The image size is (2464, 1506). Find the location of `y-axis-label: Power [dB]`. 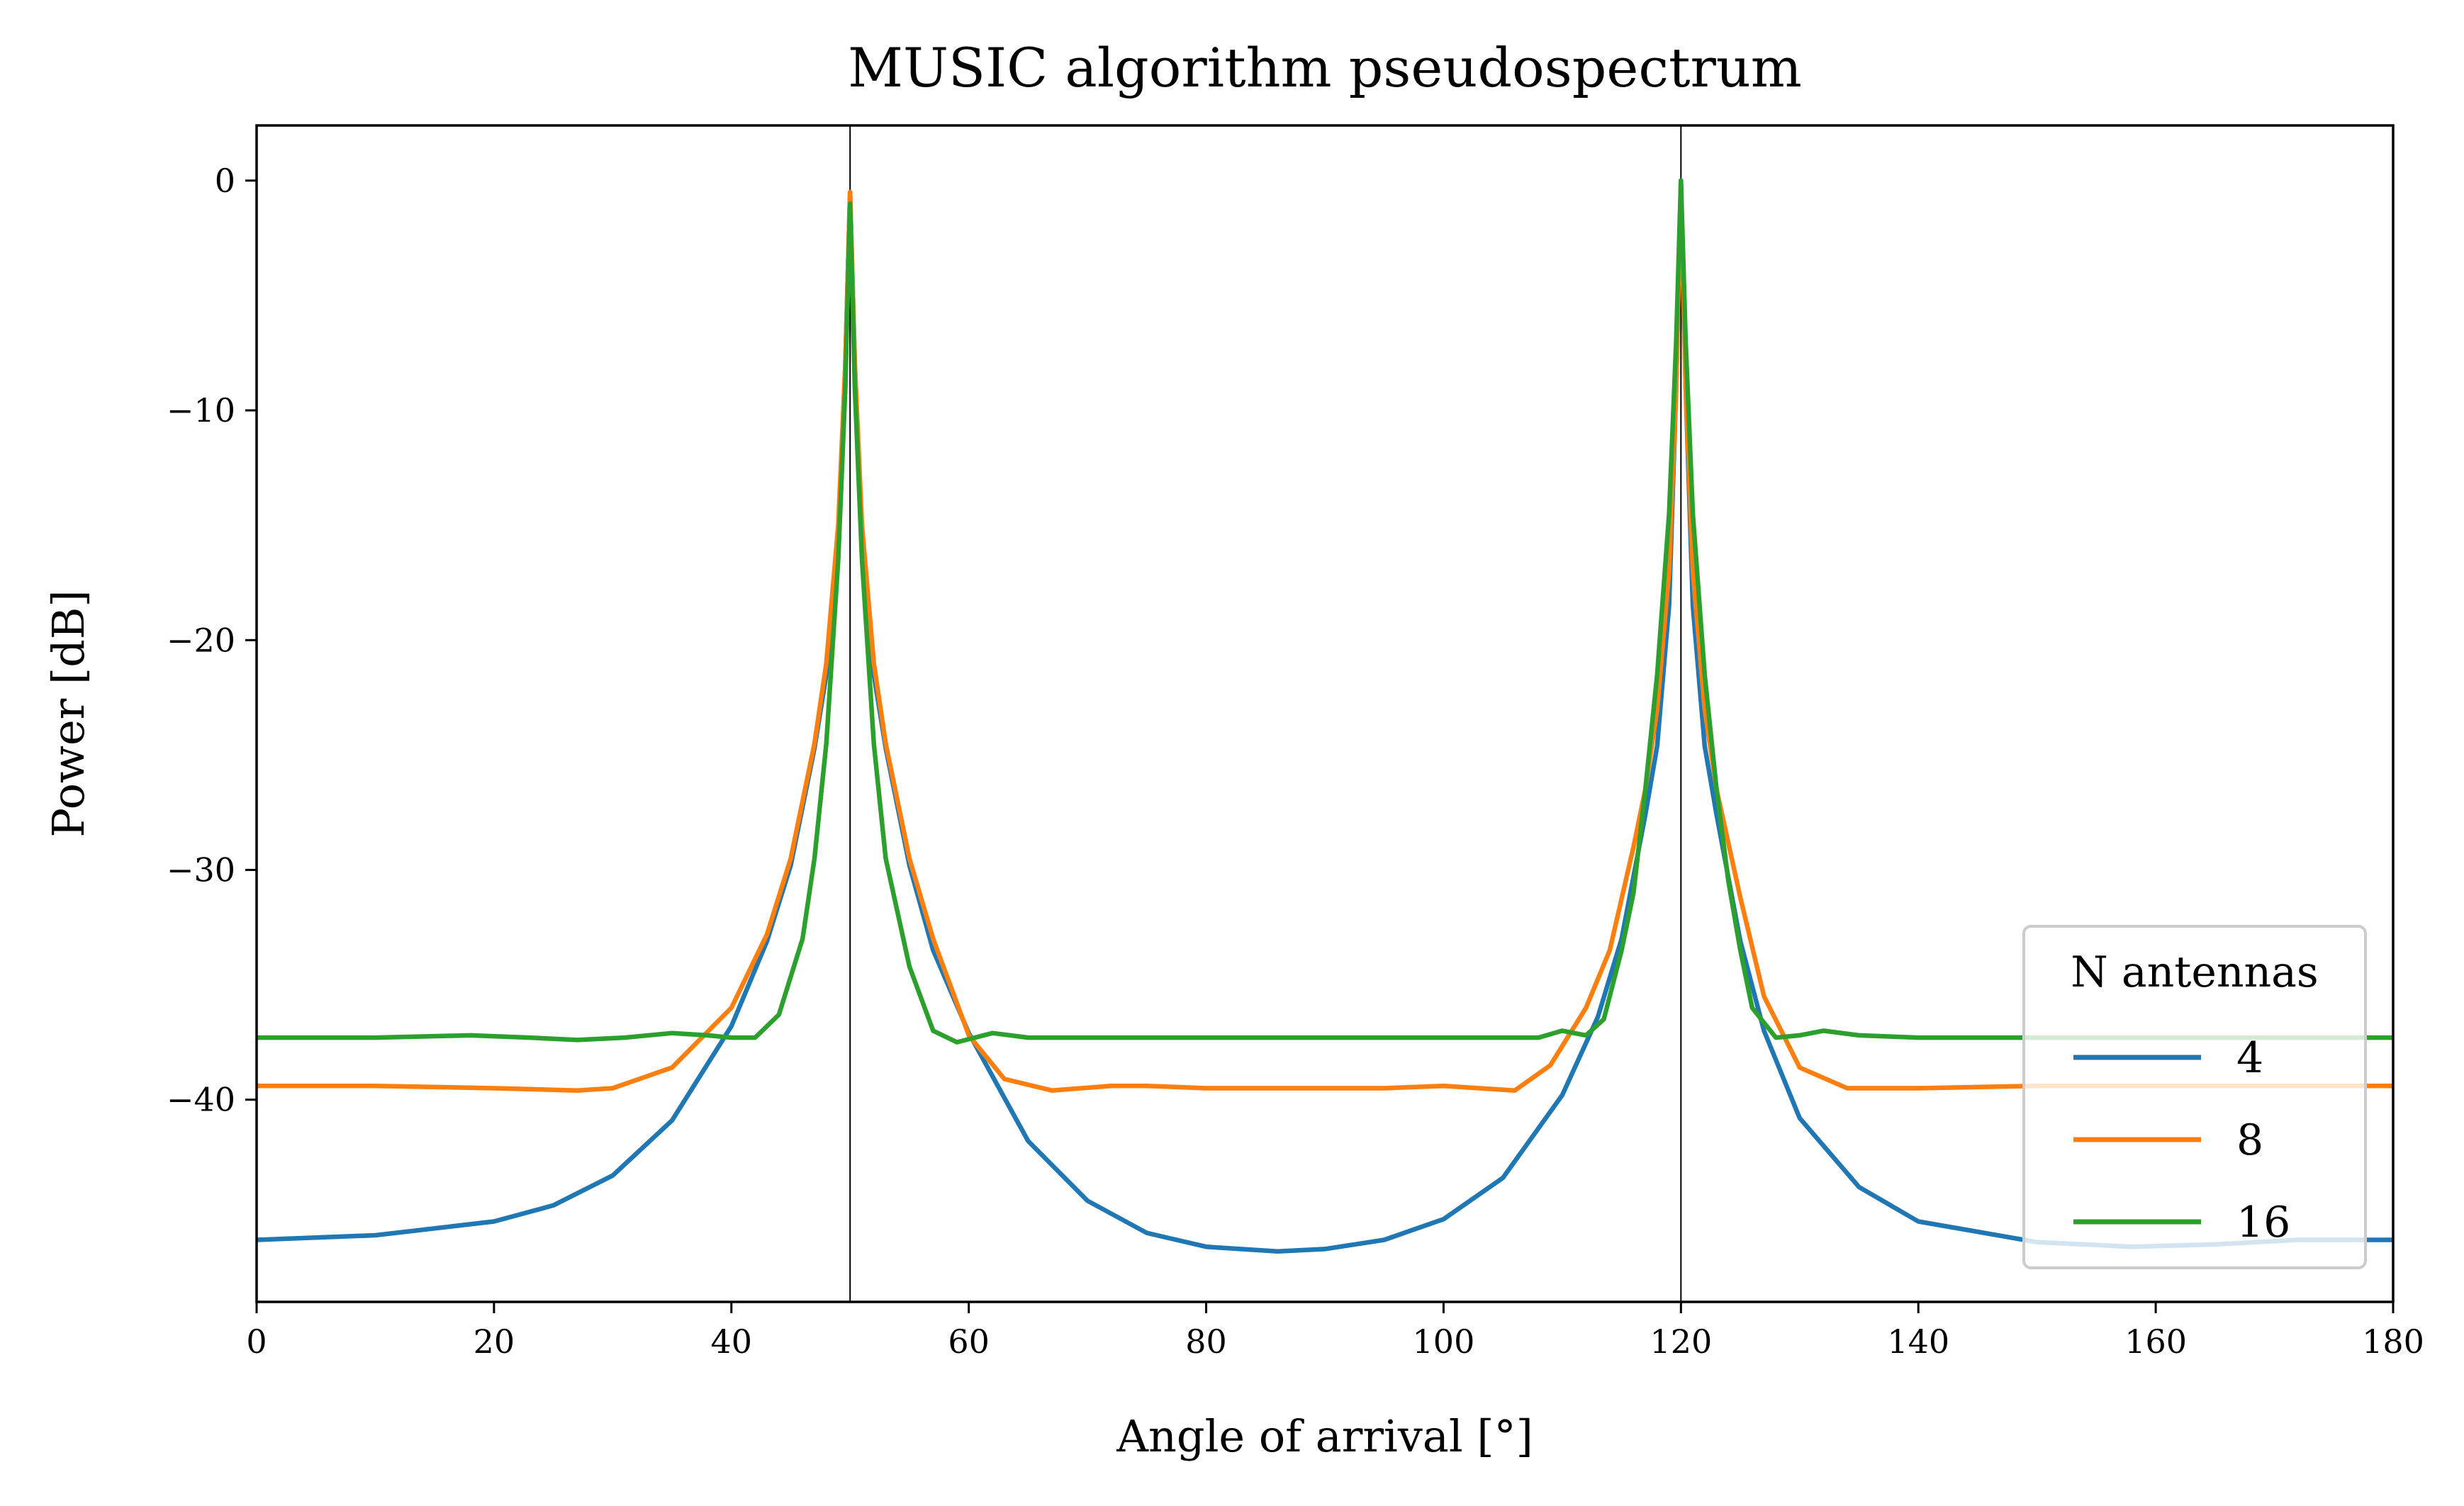

y-axis-label: Power [dB] is located at coordinates (69, 713).